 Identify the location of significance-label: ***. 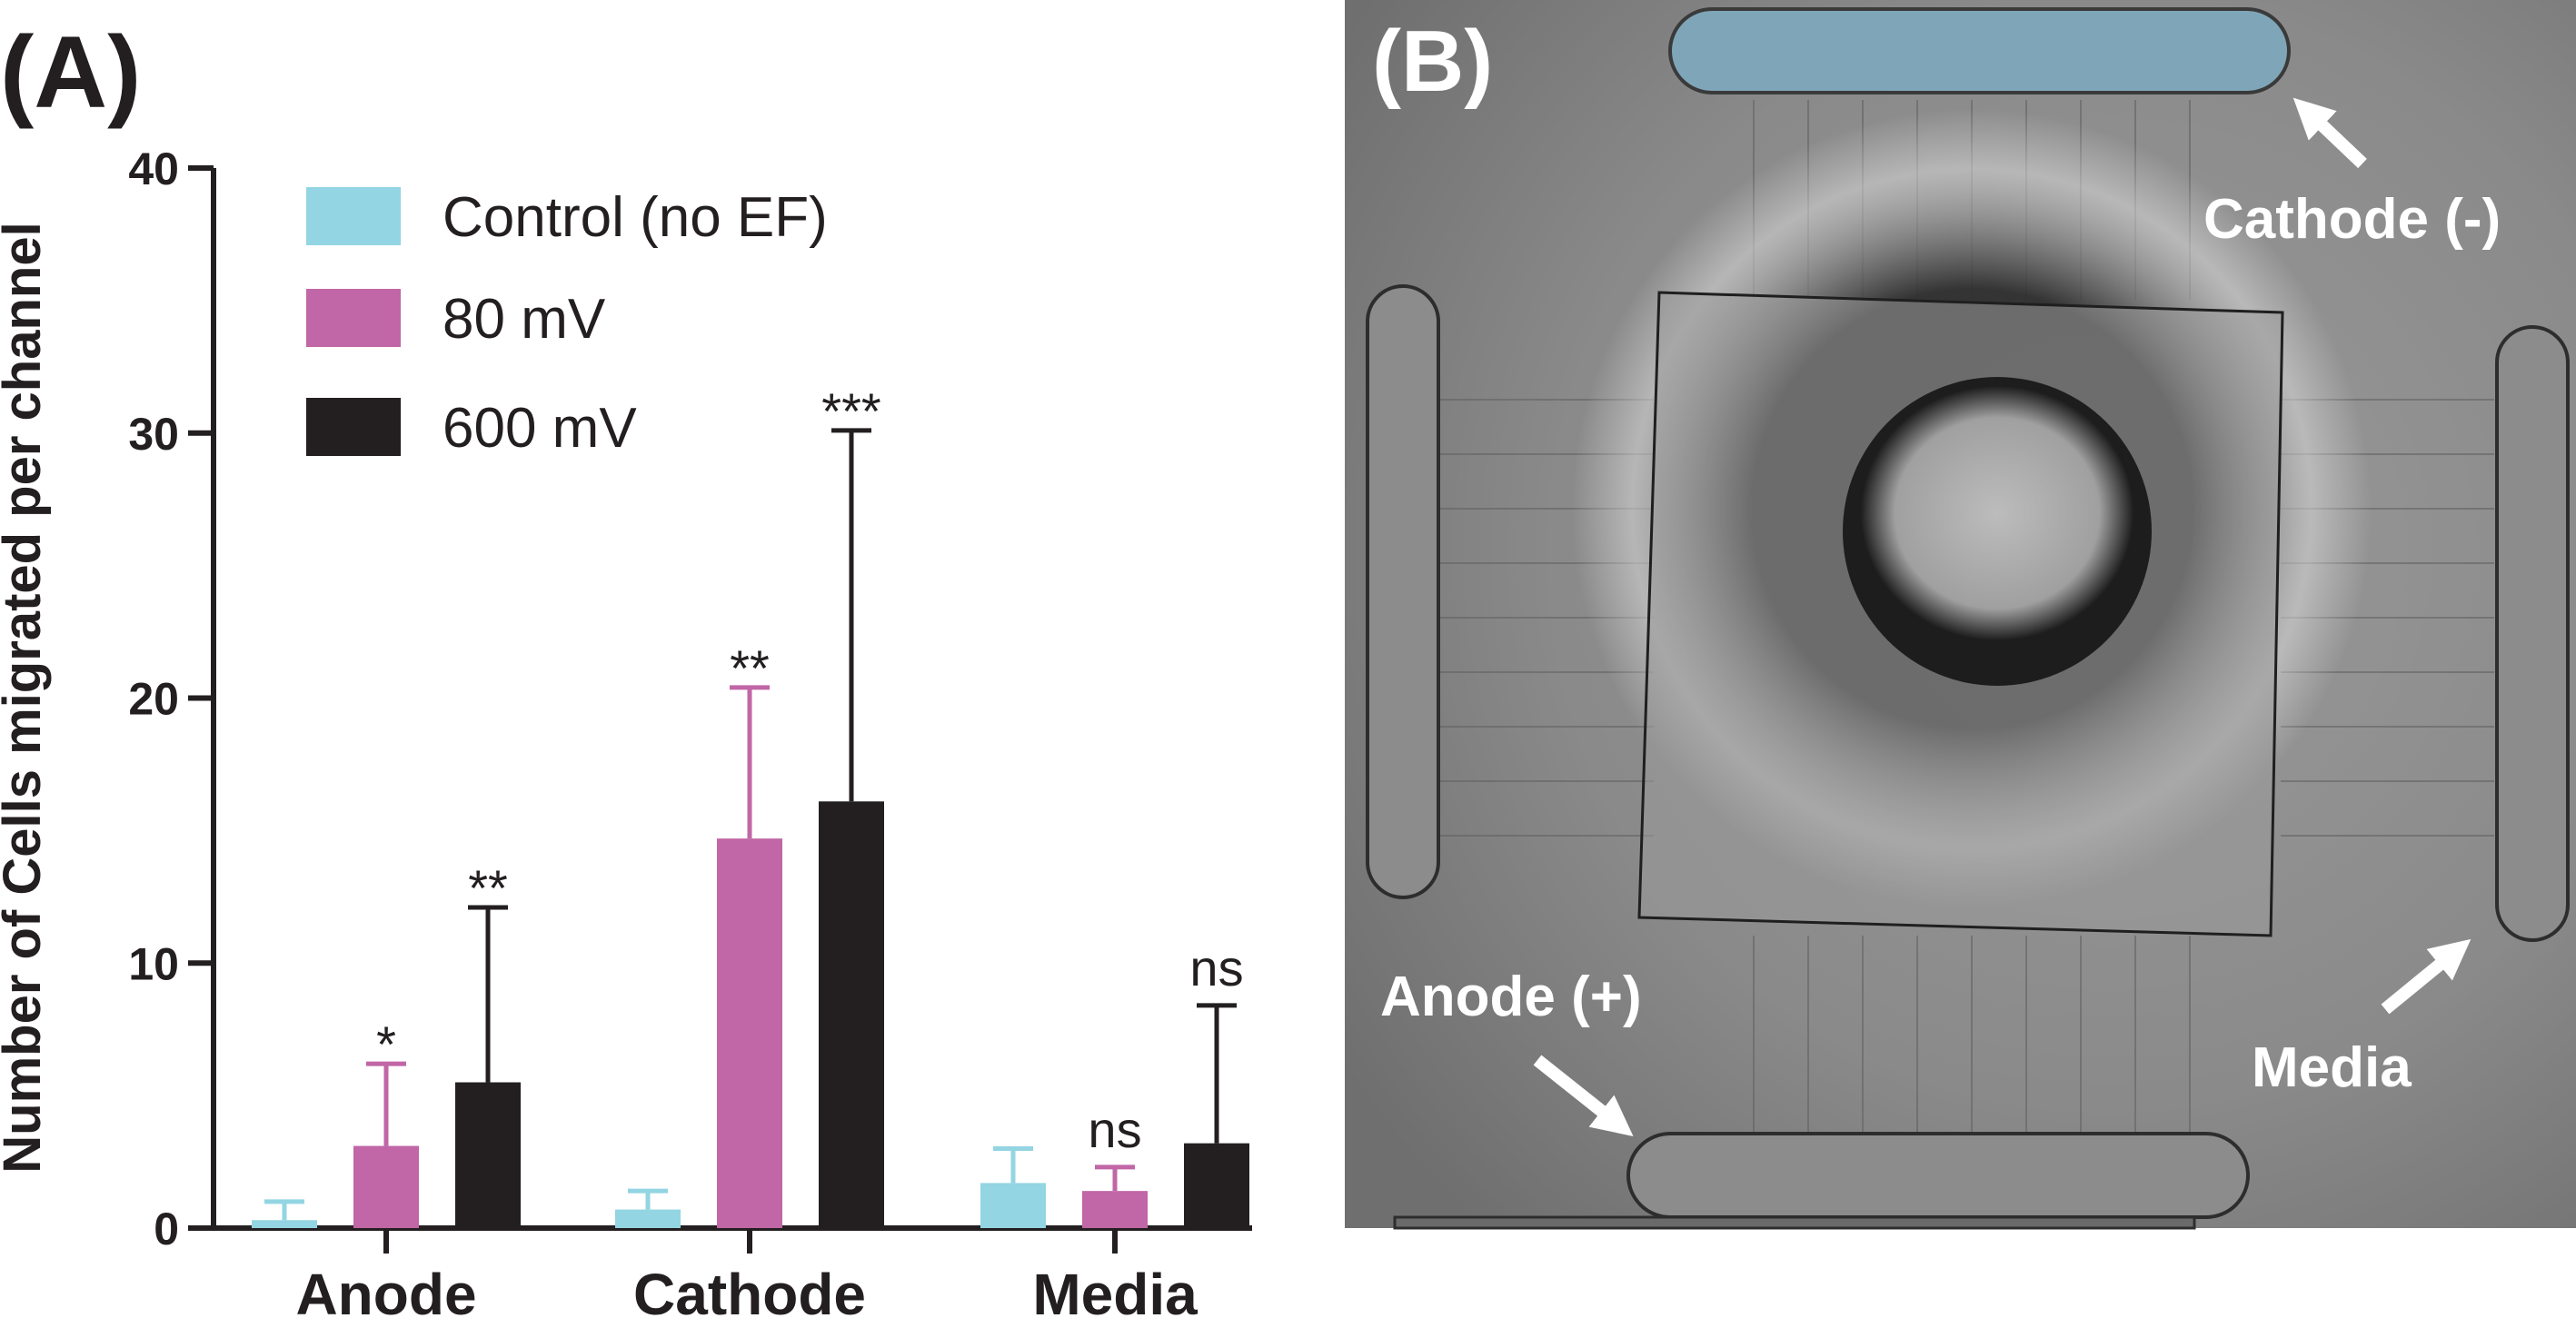
(851, 411).